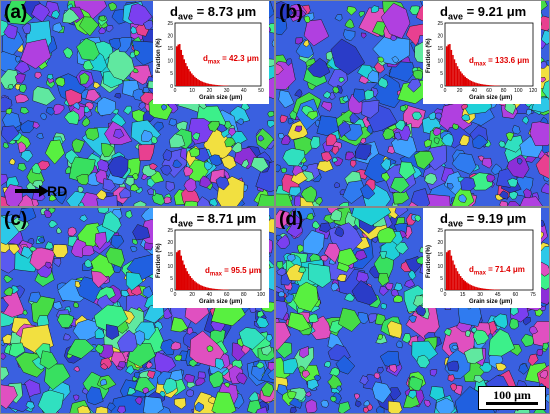 The height and width of the screenshot is (414, 550). What do you see at coordinates (499, 62) in the screenshot?
I see `dmax-label-b: dmax = 133.6 μm` at bounding box center [499, 62].